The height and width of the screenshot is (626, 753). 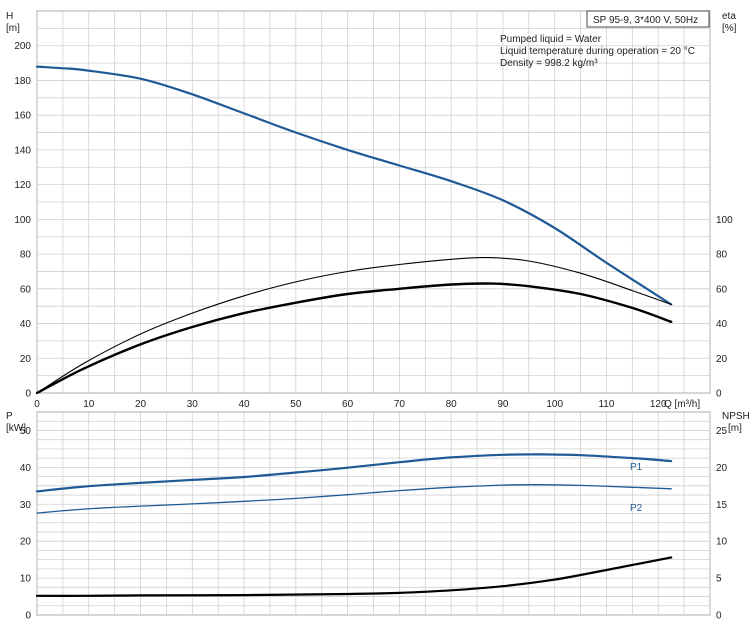 What do you see at coordinates (22, 150) in the screenshot?
I see `top-panel-ytick-left: 140` at bounding box center [22, 150].